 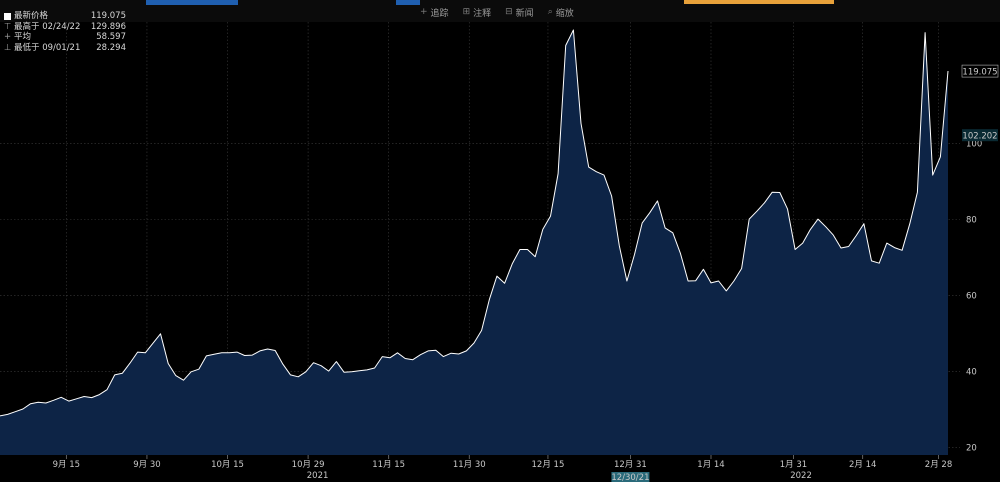 What do you see at coordinates (388, 465) in the screenshot?
I see `x-tick-label: 11月 15` at bounding box center [388, 465].